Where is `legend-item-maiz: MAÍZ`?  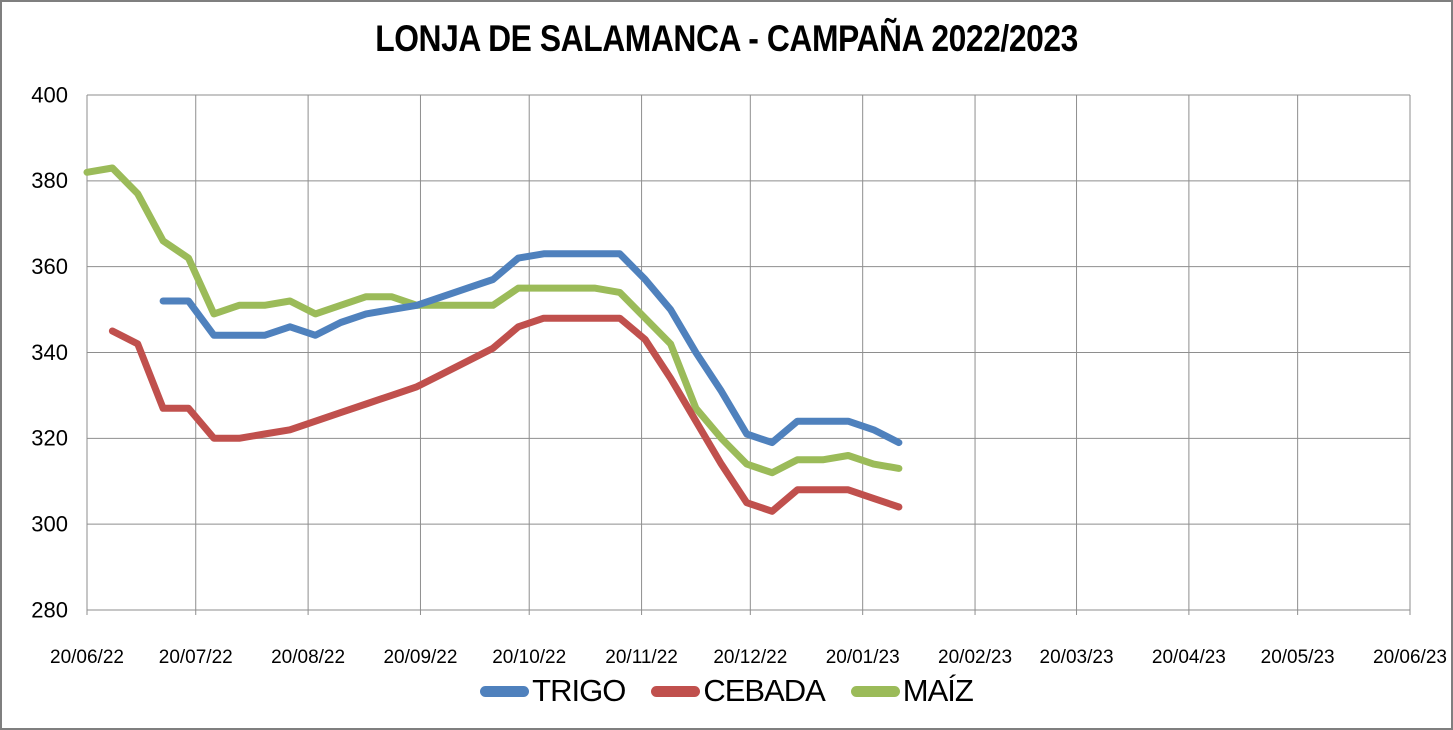
legend-item-maiz: MAÍZ is located at coordinates (912, 691).